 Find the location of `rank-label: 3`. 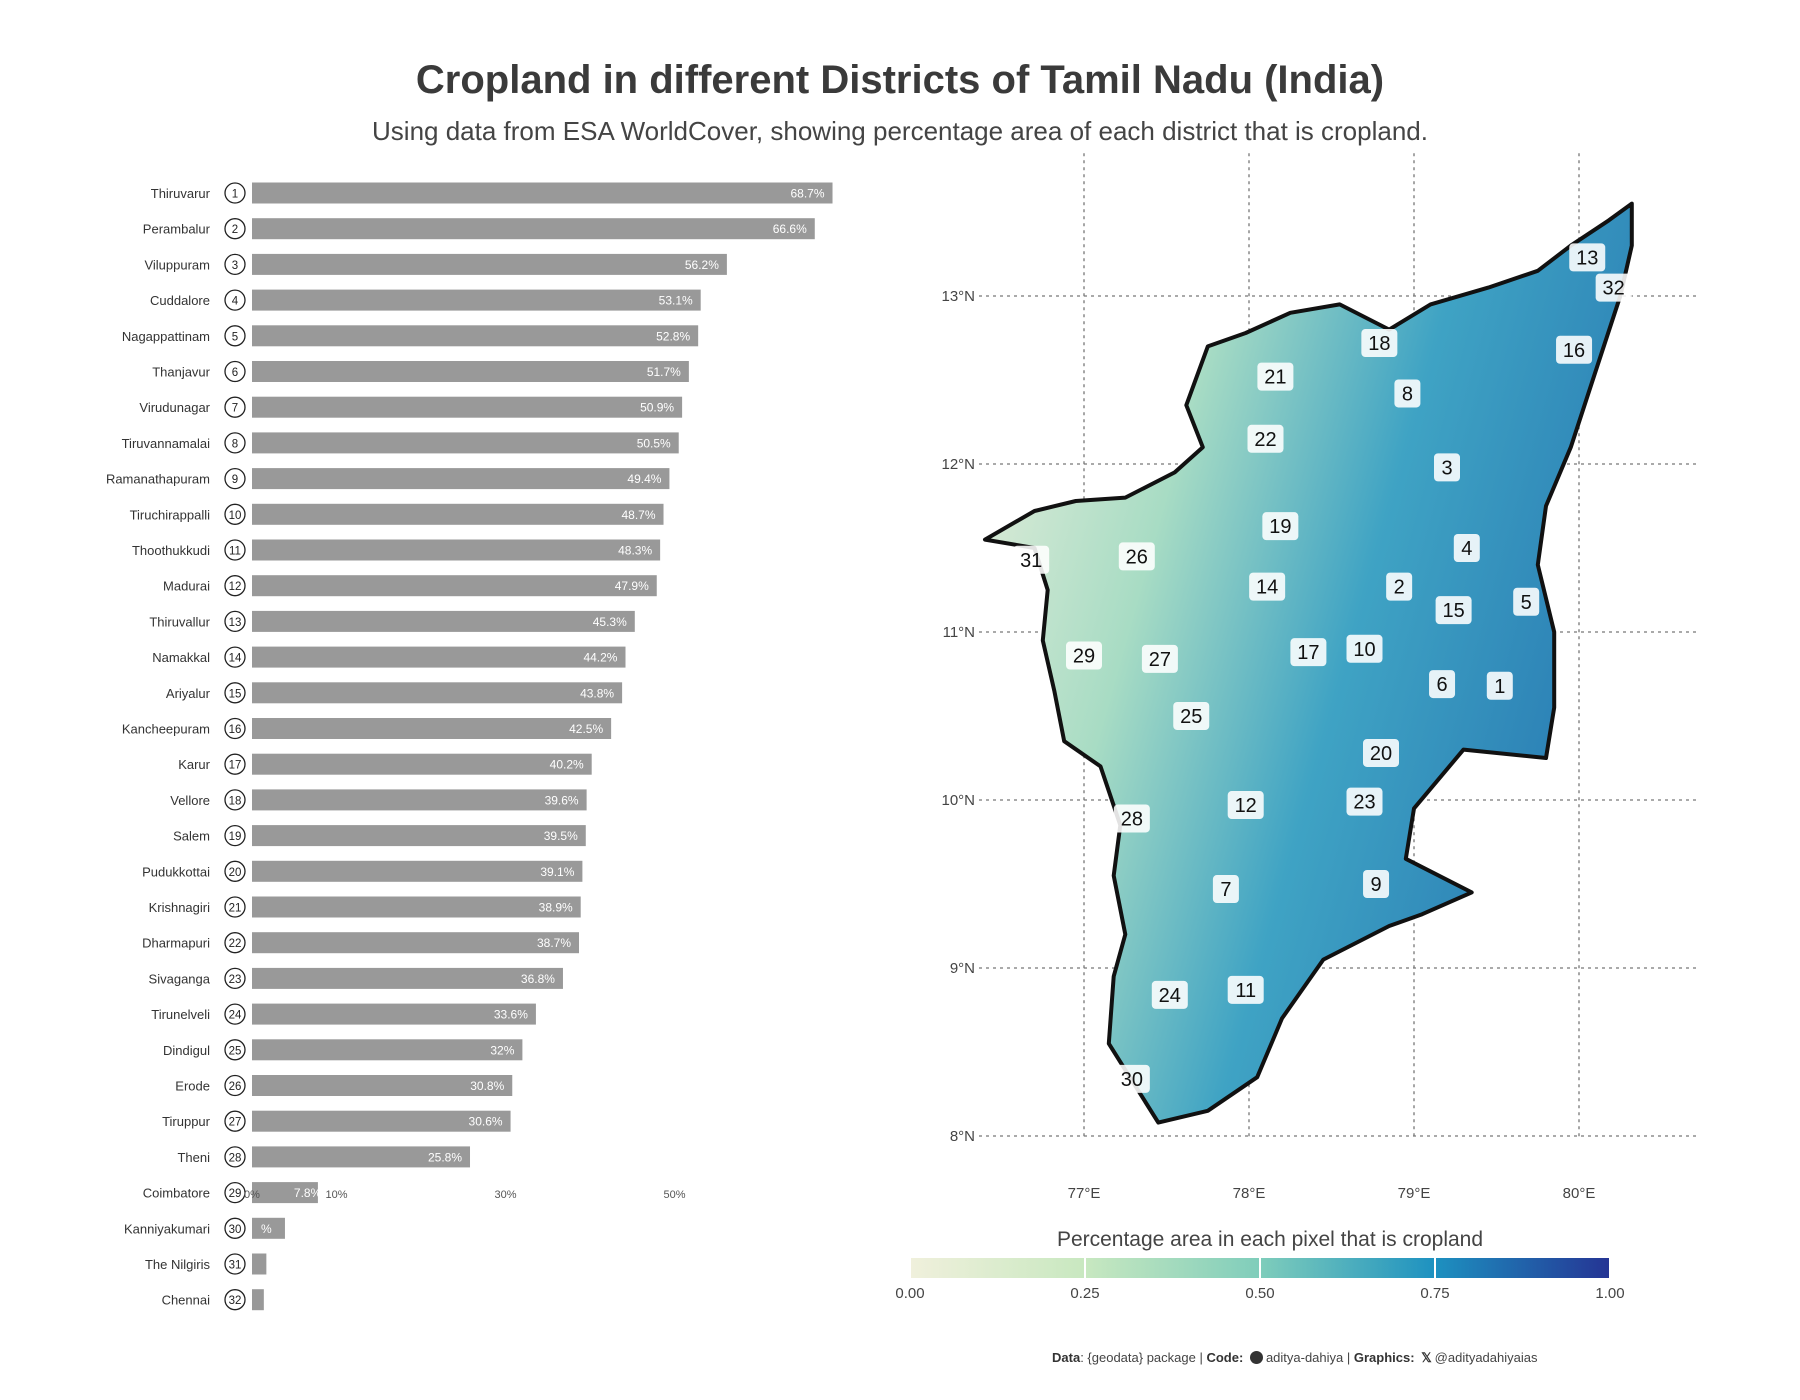

rank-label: 3 is located at coordinates (235, 266).